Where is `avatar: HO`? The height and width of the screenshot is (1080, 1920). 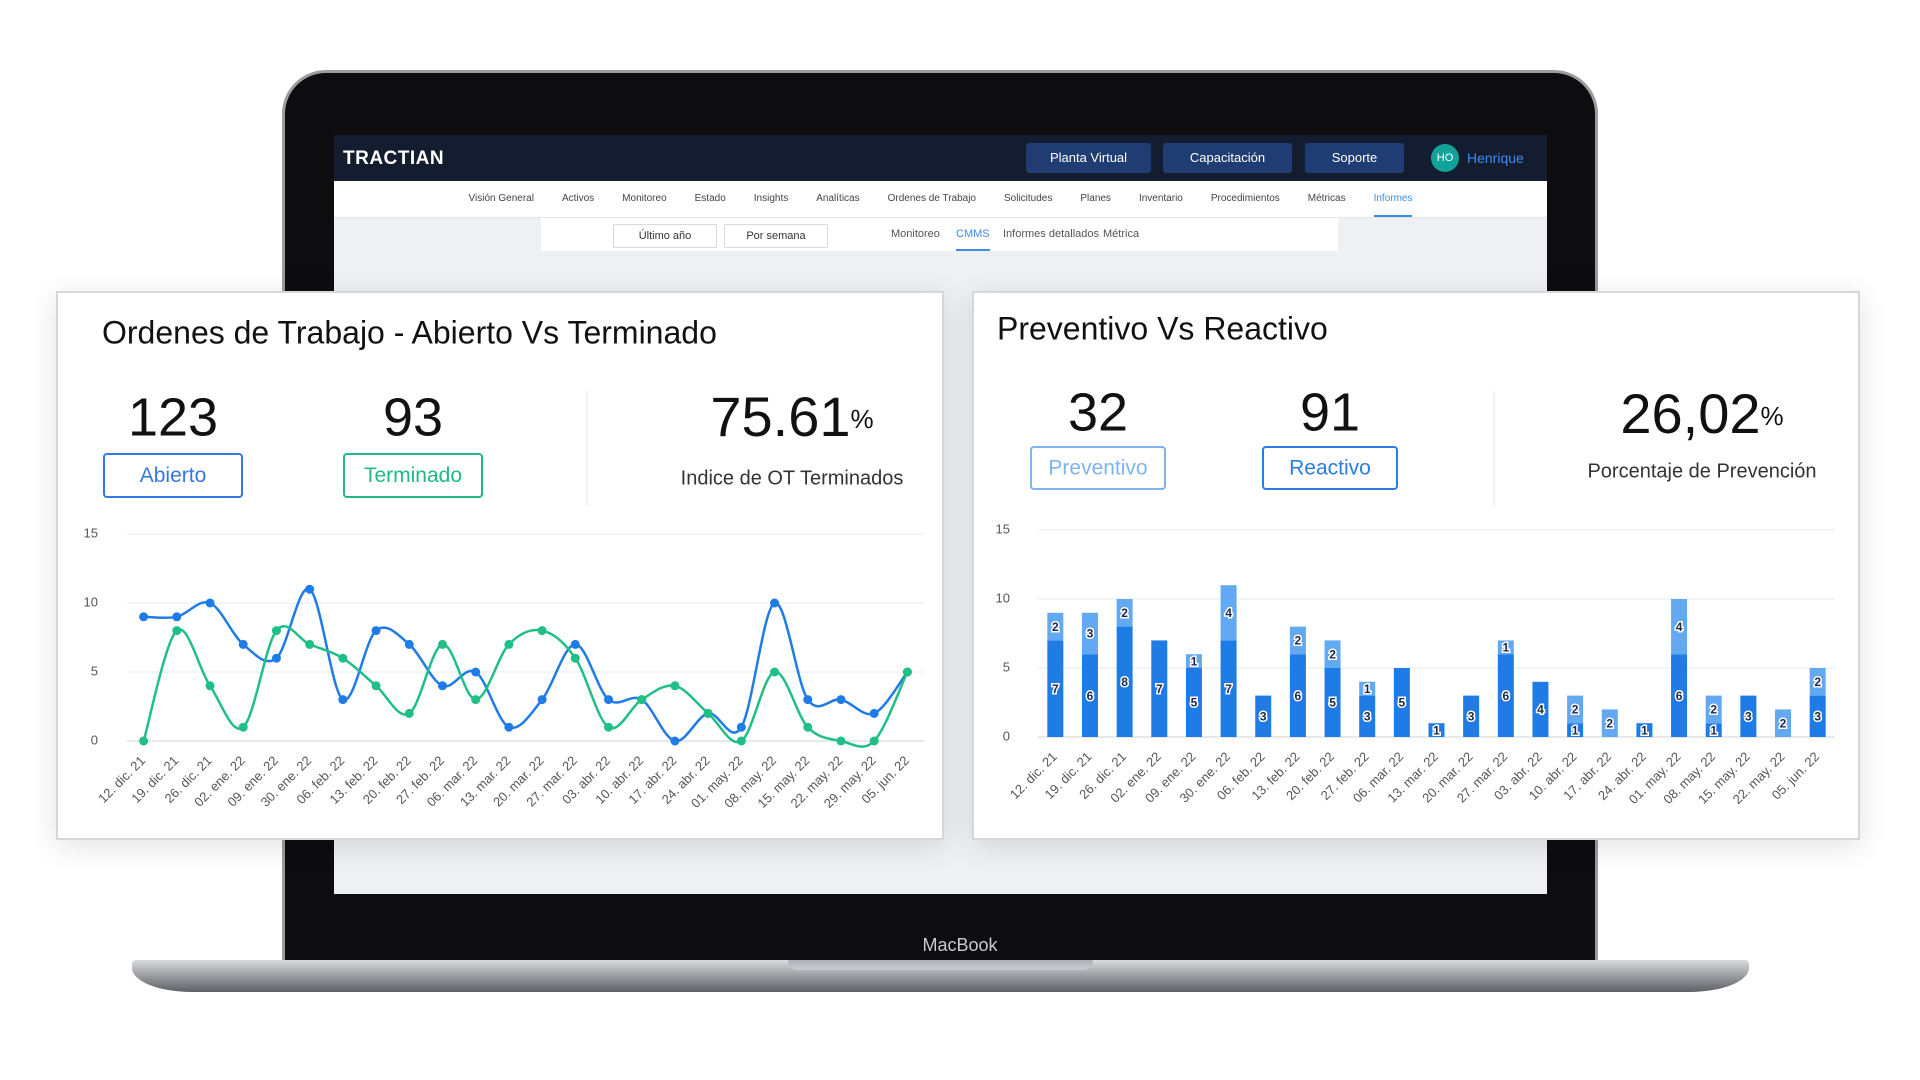
avatar: HO is located at coordinates (1445, 158).